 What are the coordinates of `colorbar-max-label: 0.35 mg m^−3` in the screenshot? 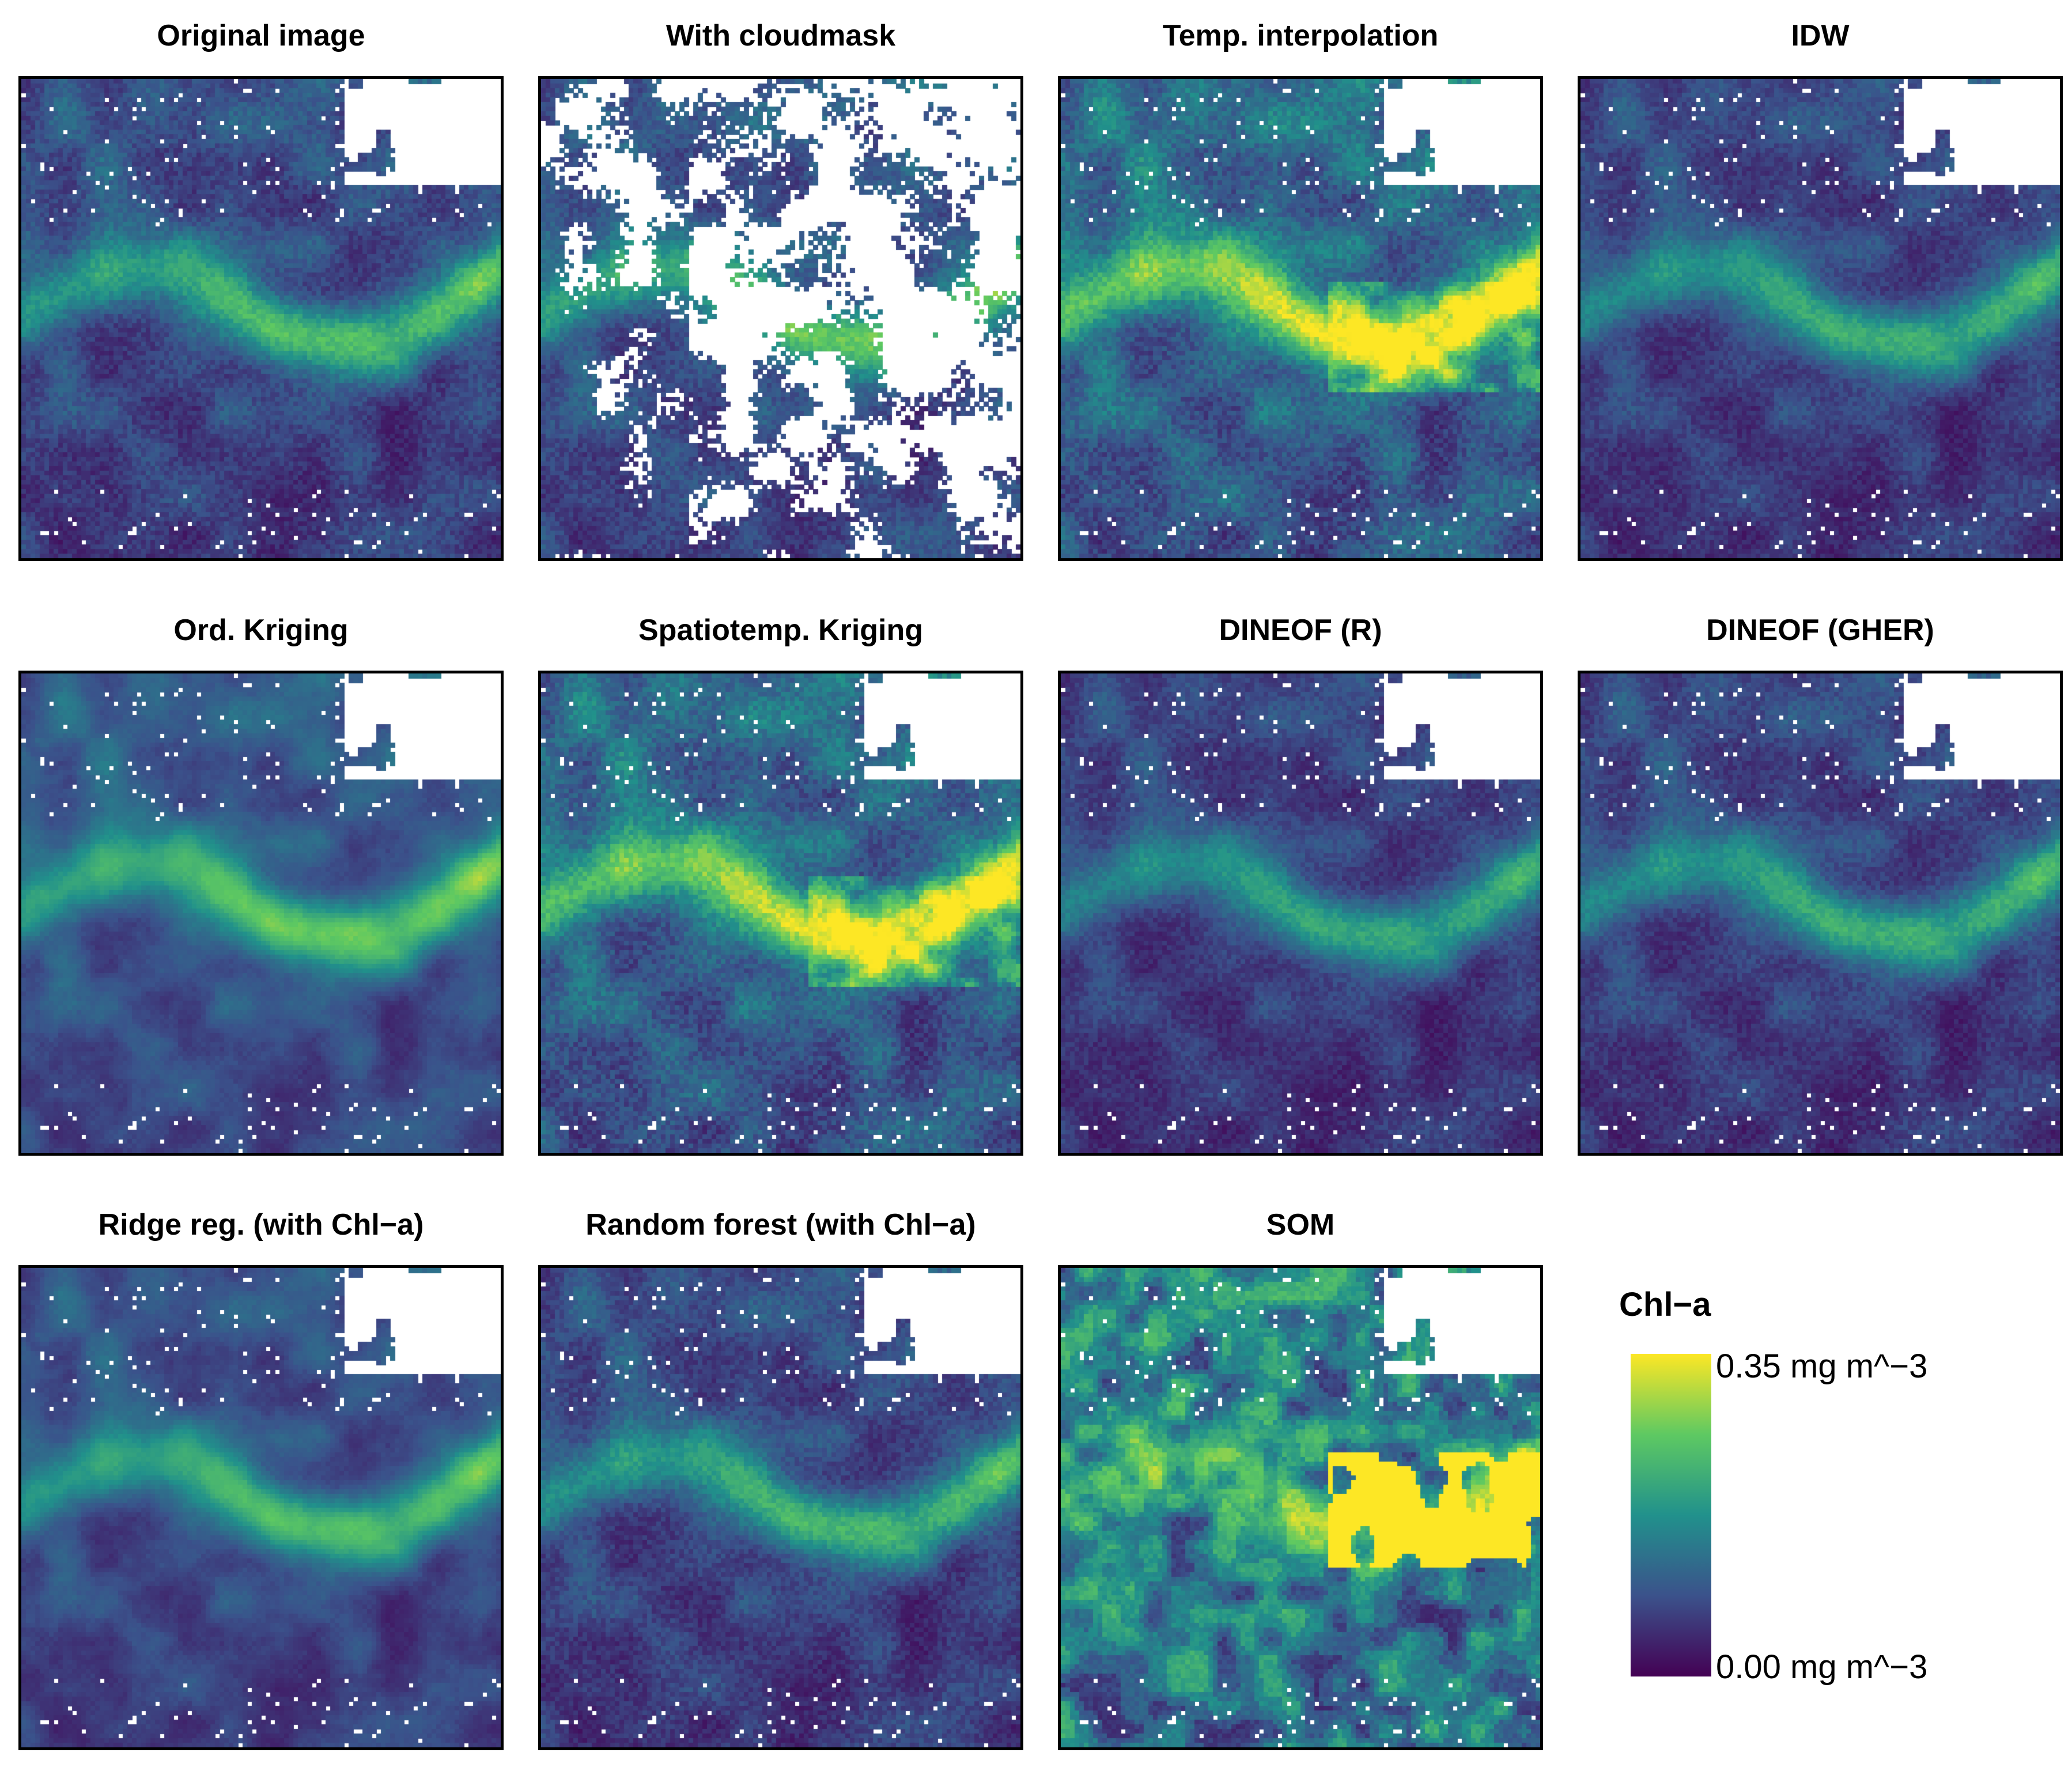 It's located at (1822, 1366).